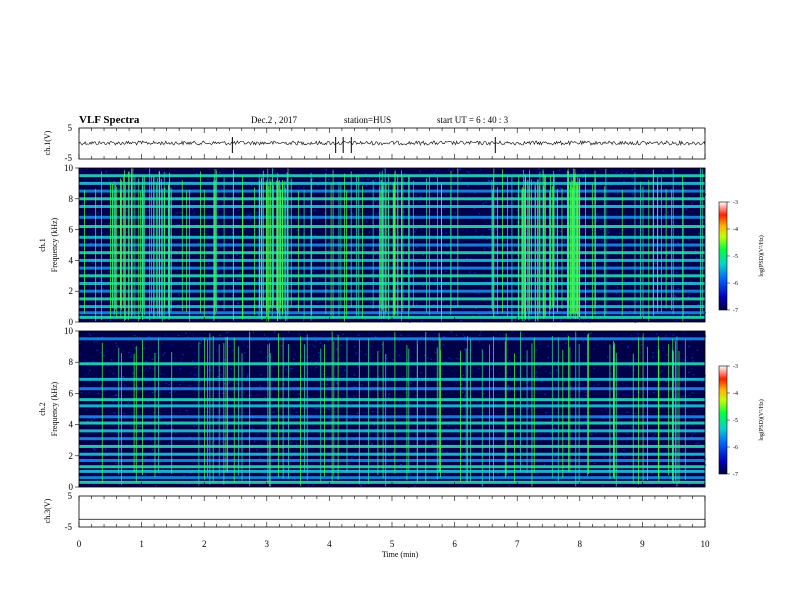 The width and height of the screenshot is (792, 612). I want to click on time-tick-label: 7, so click(517, 544).